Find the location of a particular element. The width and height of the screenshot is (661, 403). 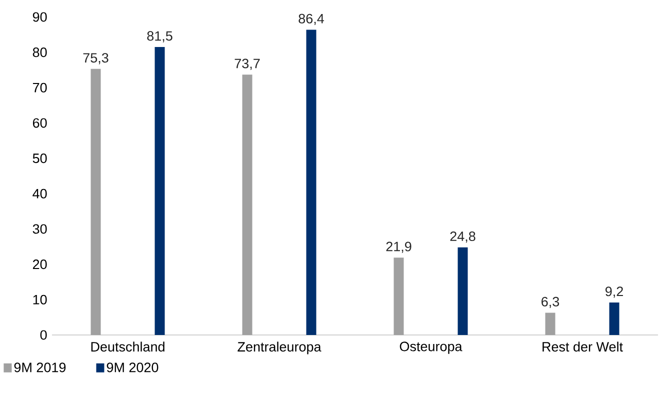

x-tick-label: Osteuropa is located at coordinates (431, 348).